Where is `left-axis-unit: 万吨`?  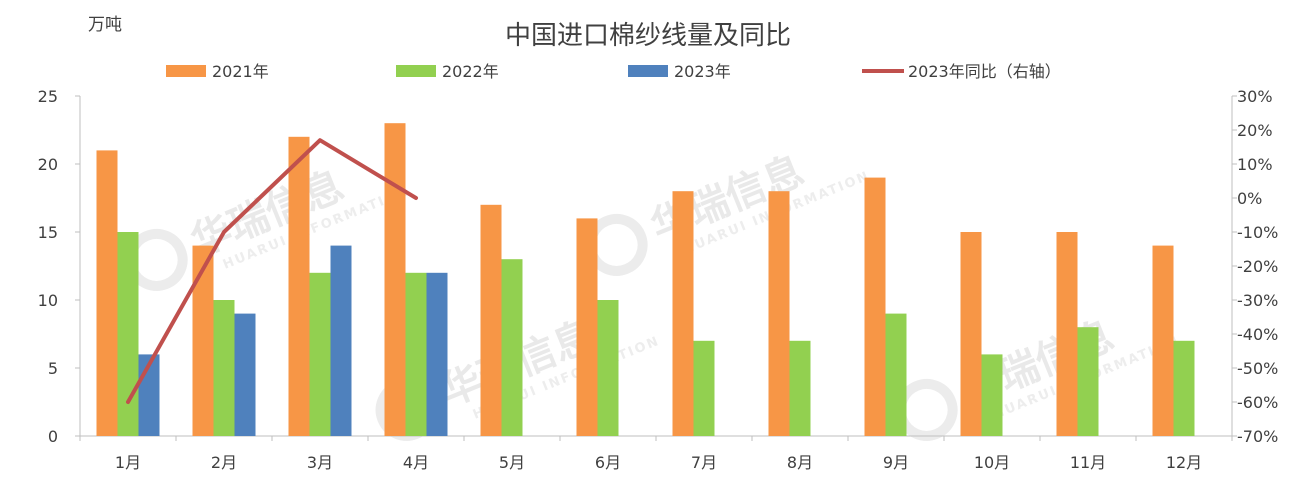 left-axis-unit: 万吨 is located at coordinates (105, 25).